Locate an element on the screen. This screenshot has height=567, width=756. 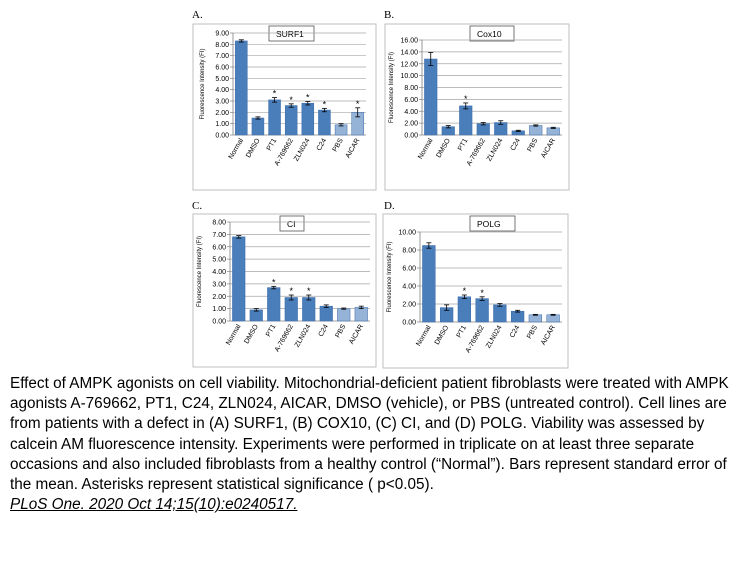
caption-citation: PLoS One. 2020 Oct 14;15(10):e0240517. is located at coordinates (154, 505).